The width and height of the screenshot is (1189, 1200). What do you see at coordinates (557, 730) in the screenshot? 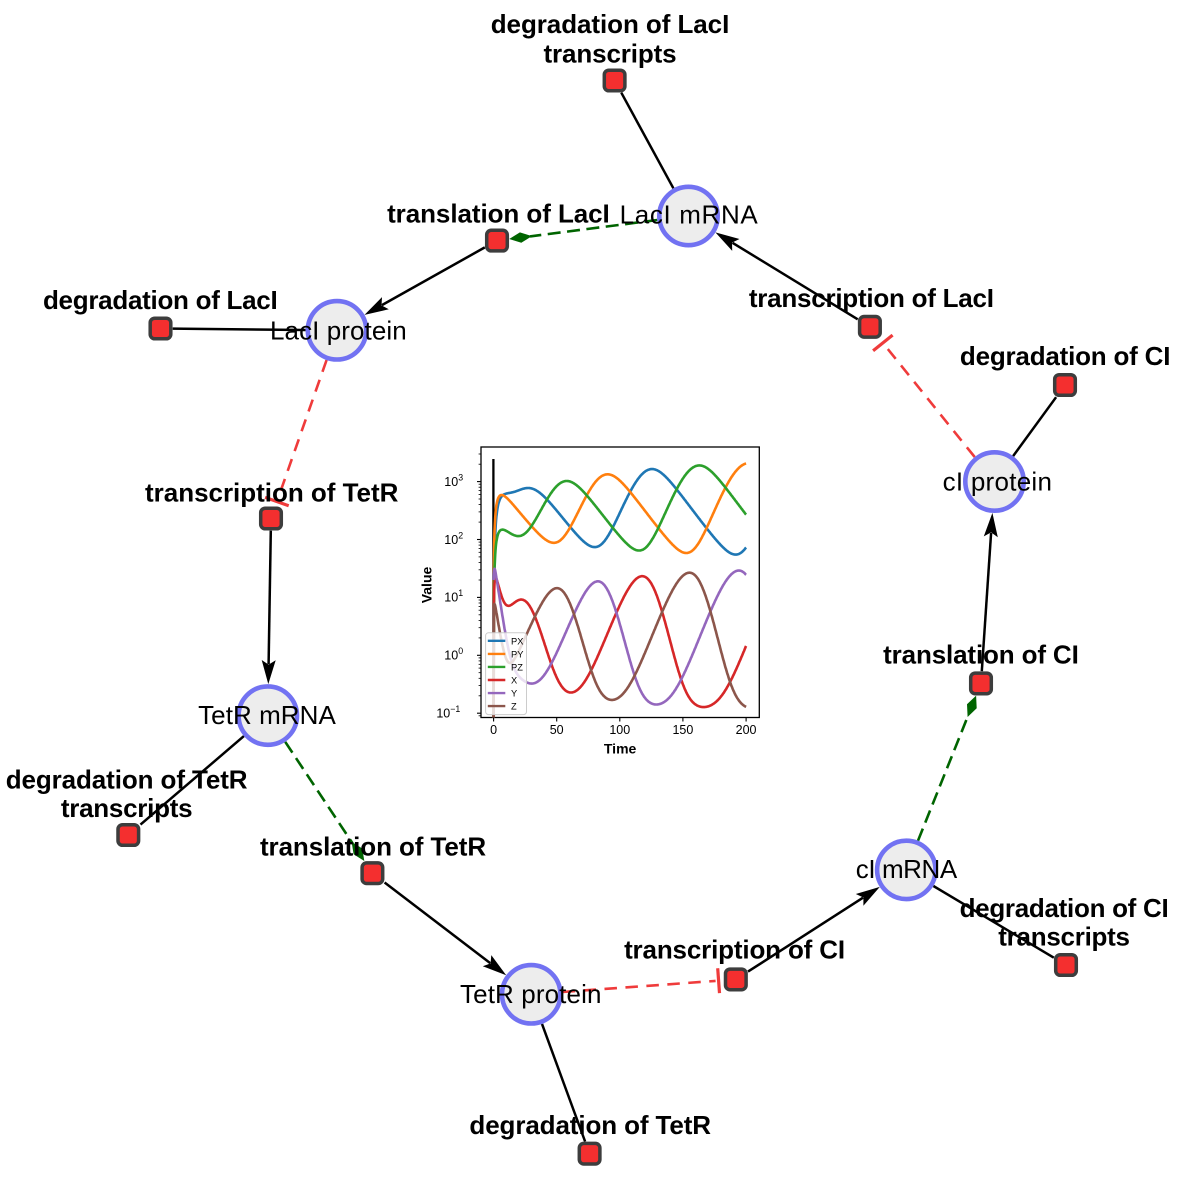
I see `svg-text: 50` at bounding box center [557, 730].